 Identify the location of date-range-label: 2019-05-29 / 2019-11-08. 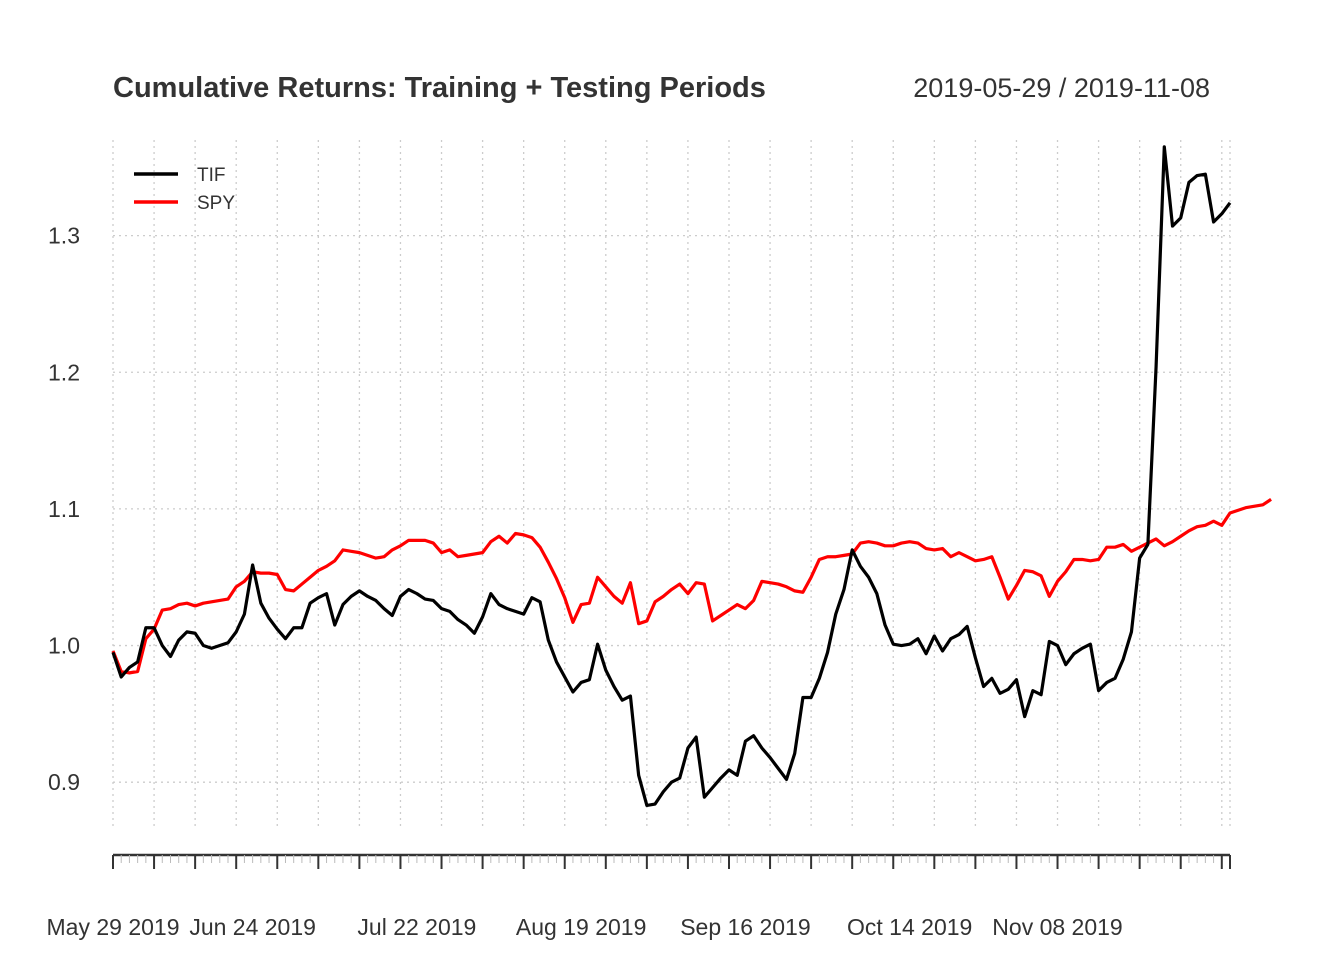
(1061, 88).